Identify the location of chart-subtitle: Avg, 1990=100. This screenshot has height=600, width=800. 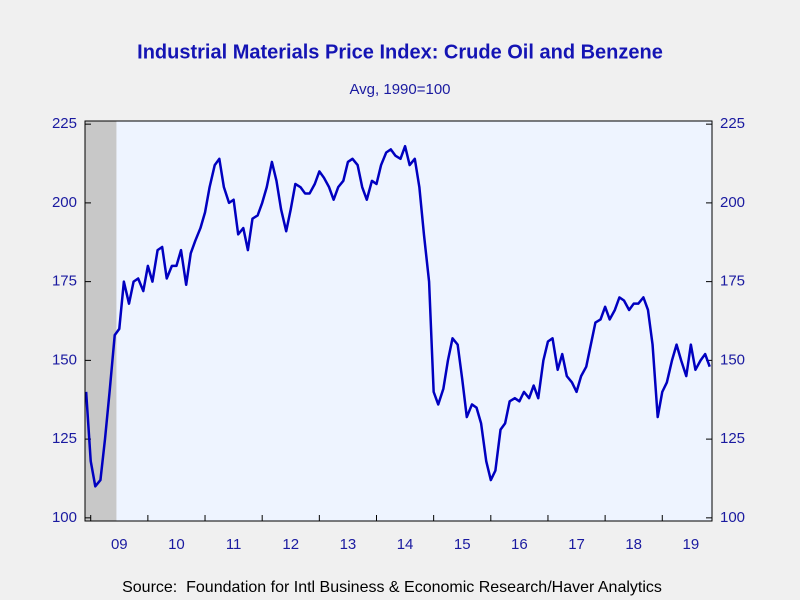
(399, 89).